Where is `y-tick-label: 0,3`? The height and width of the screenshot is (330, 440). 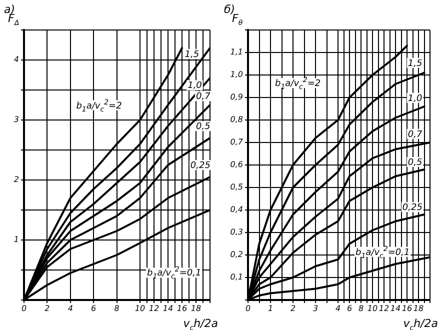
y-tick-label: 0,3 is located at coordinates (236, 232).